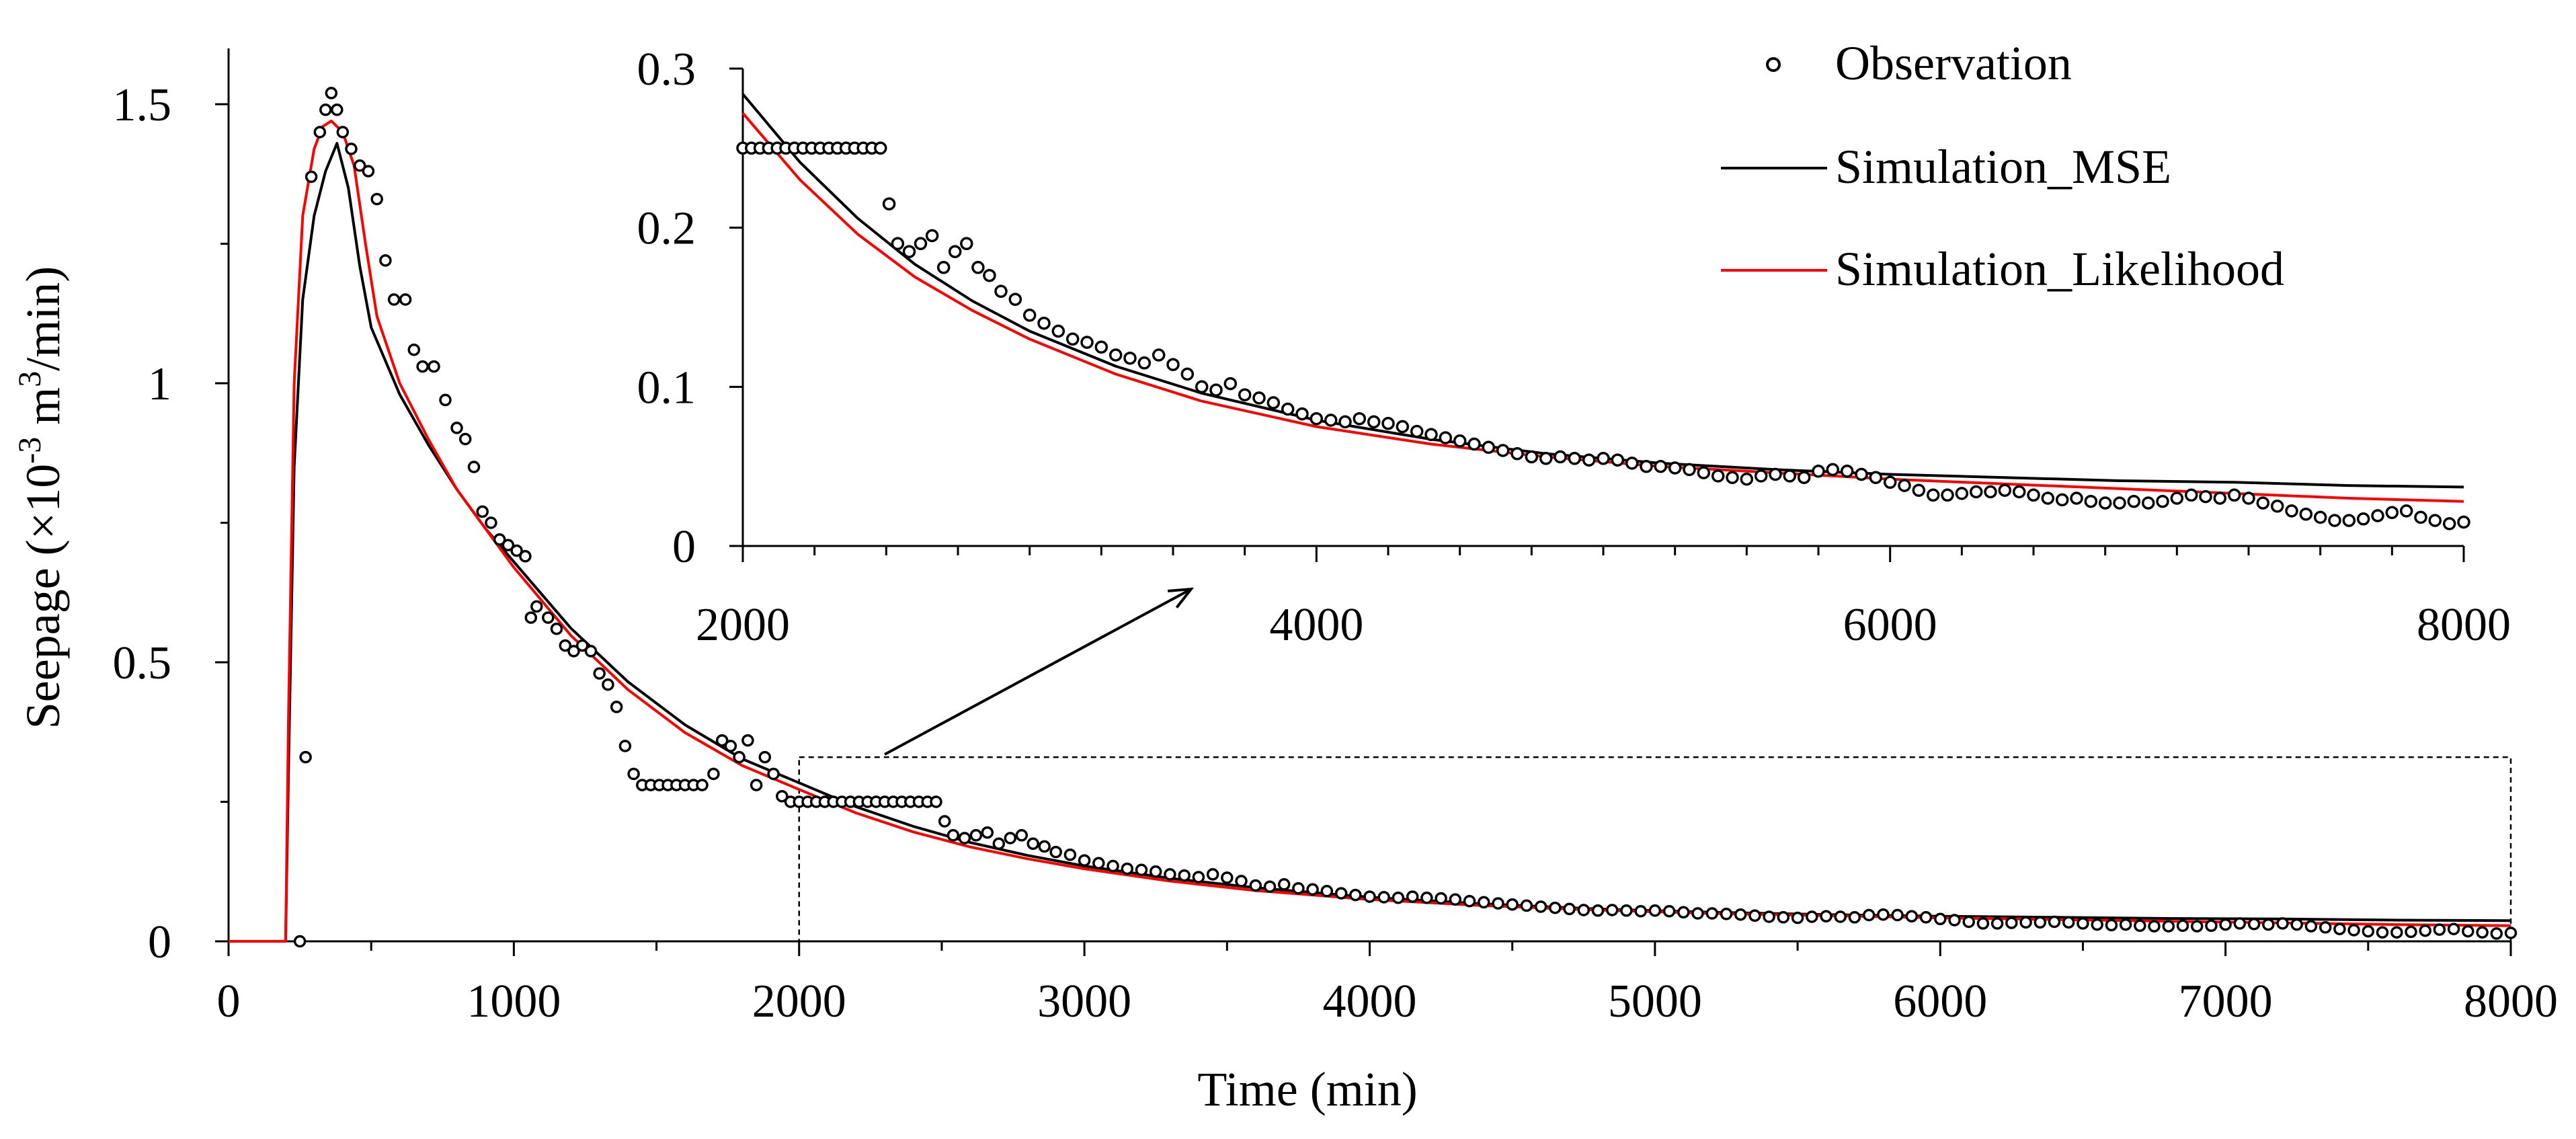 Image resolution: width=2576 pixels, height=1139 pixels. What do you see at coordinates (799, 1001) in the screenshot?
I see `main-x-tick-label: 2000` at bounding box center [799, 1001].